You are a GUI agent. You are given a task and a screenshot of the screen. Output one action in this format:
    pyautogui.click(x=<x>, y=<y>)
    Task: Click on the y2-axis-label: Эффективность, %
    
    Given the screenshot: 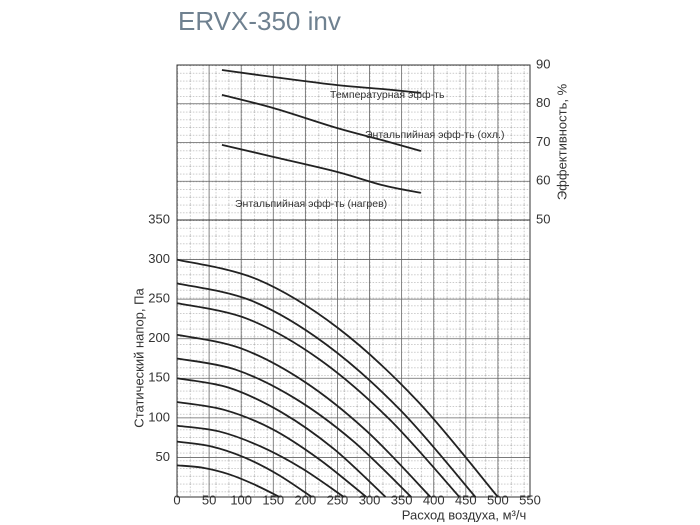 What is the action you would take?
    pyautogui.click(x=561, y=141)
    